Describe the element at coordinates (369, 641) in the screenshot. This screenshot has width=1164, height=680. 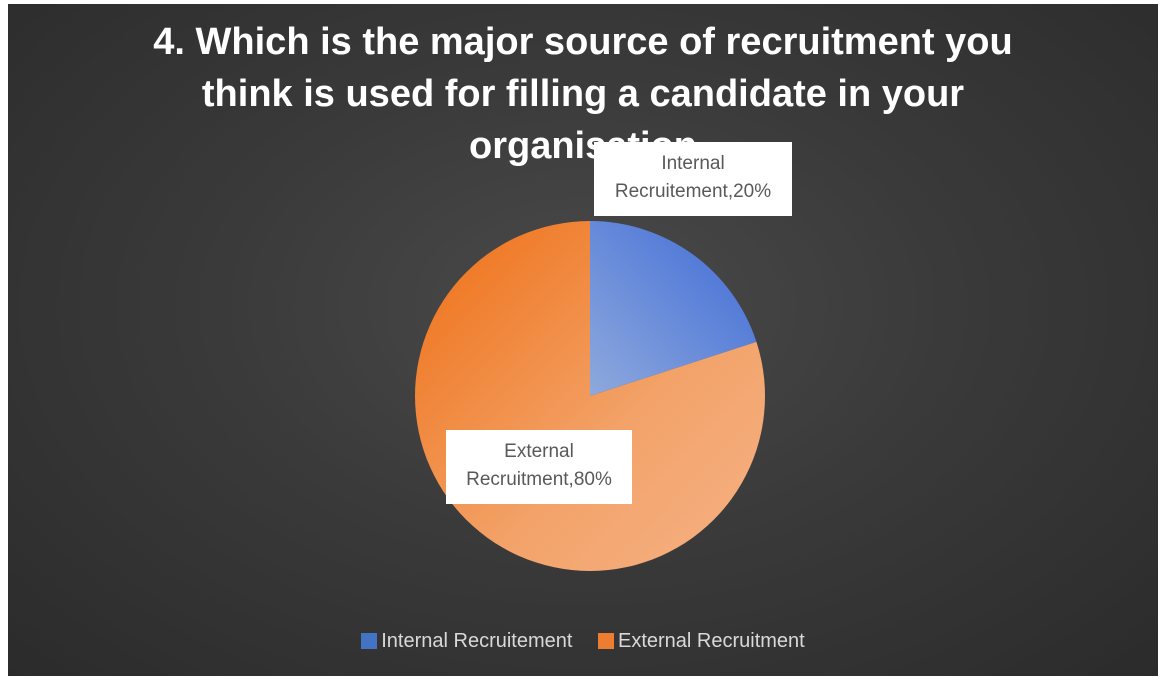
I see `legend-swatch-internal` at that location.